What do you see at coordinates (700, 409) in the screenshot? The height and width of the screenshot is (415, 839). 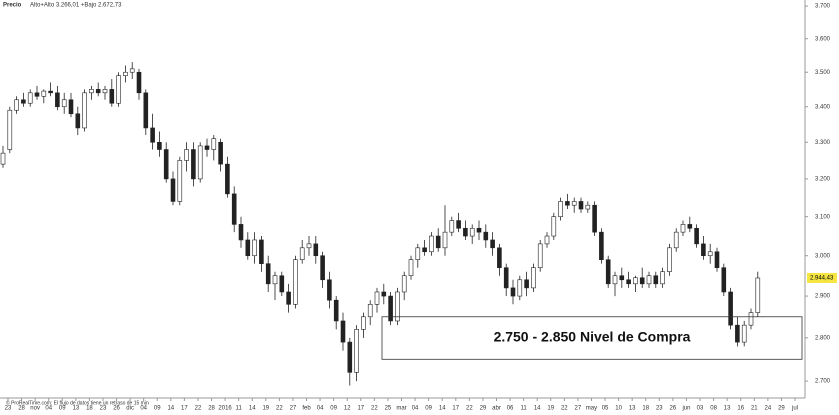 I see `x-tick-label: 03` at bounding box center [700, 409].